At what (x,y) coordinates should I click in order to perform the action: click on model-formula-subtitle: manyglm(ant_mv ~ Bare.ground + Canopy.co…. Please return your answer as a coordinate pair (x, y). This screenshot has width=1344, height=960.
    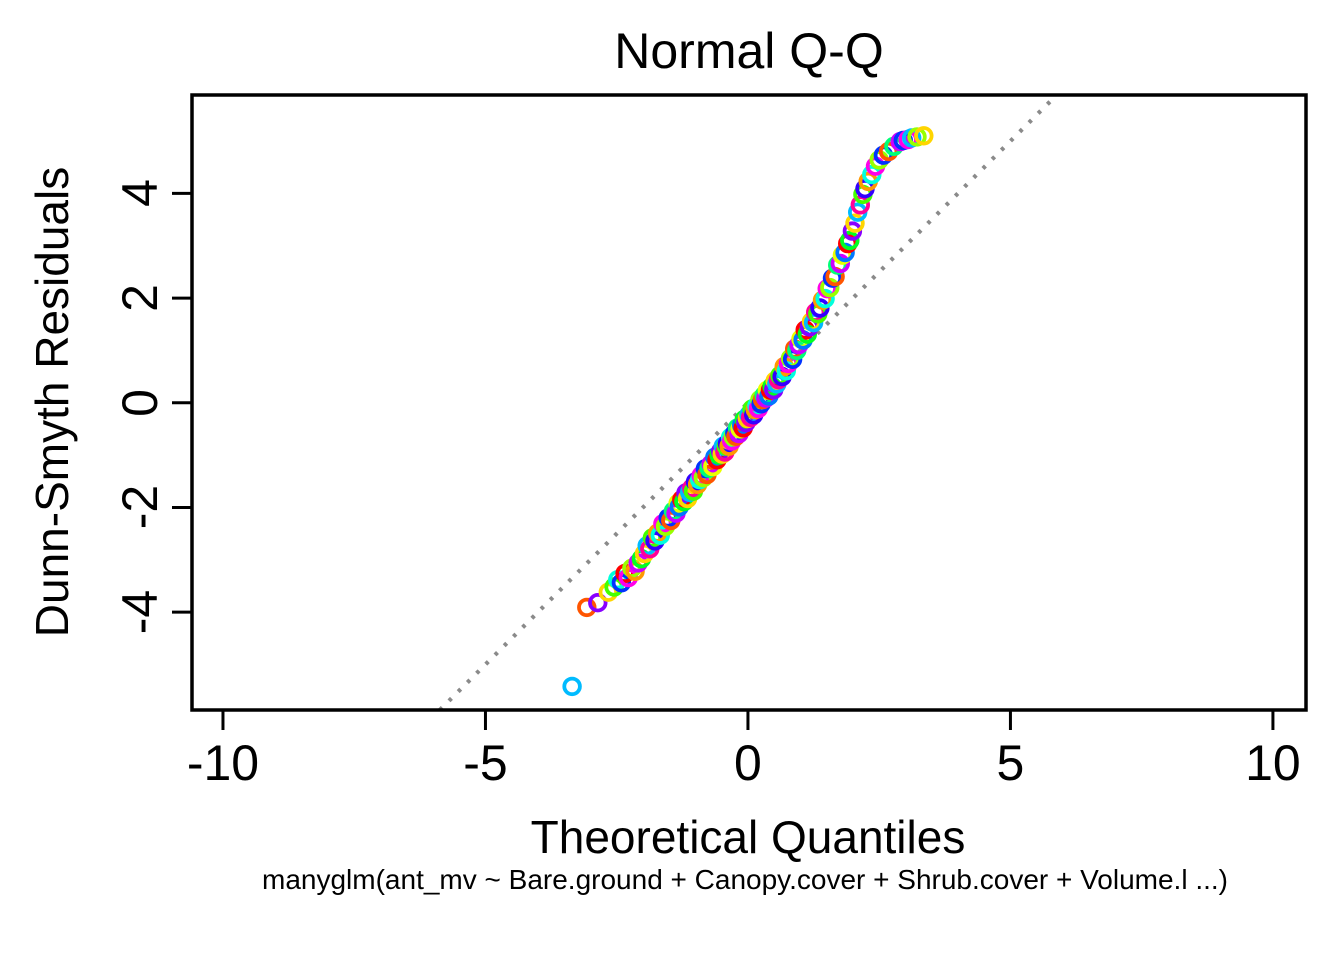
    Looking at the image, I should click on (745, 879).